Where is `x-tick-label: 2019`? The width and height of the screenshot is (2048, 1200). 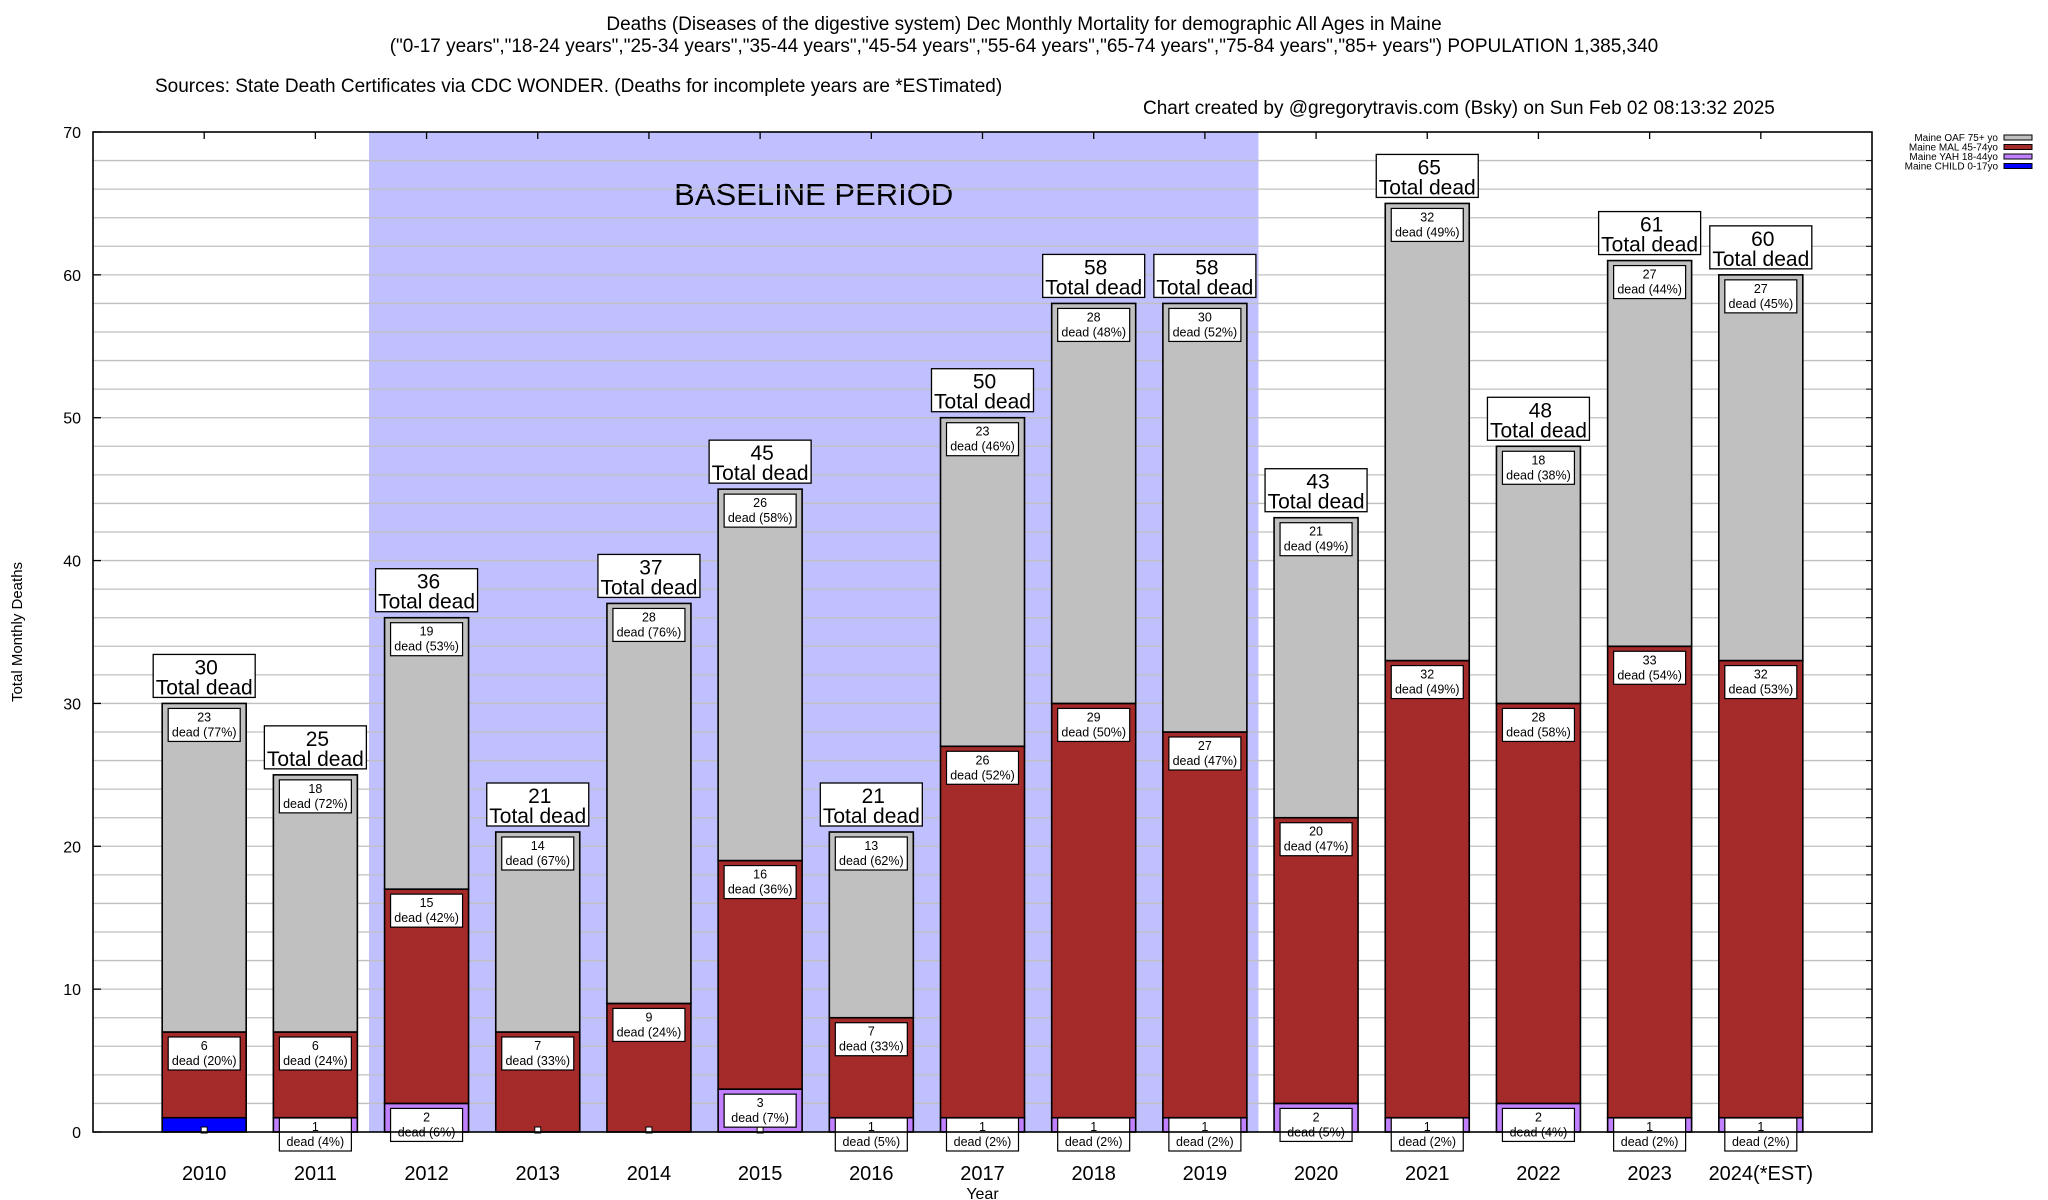 x-tick-label: 2019 is located at coordinates (1205, 1174).